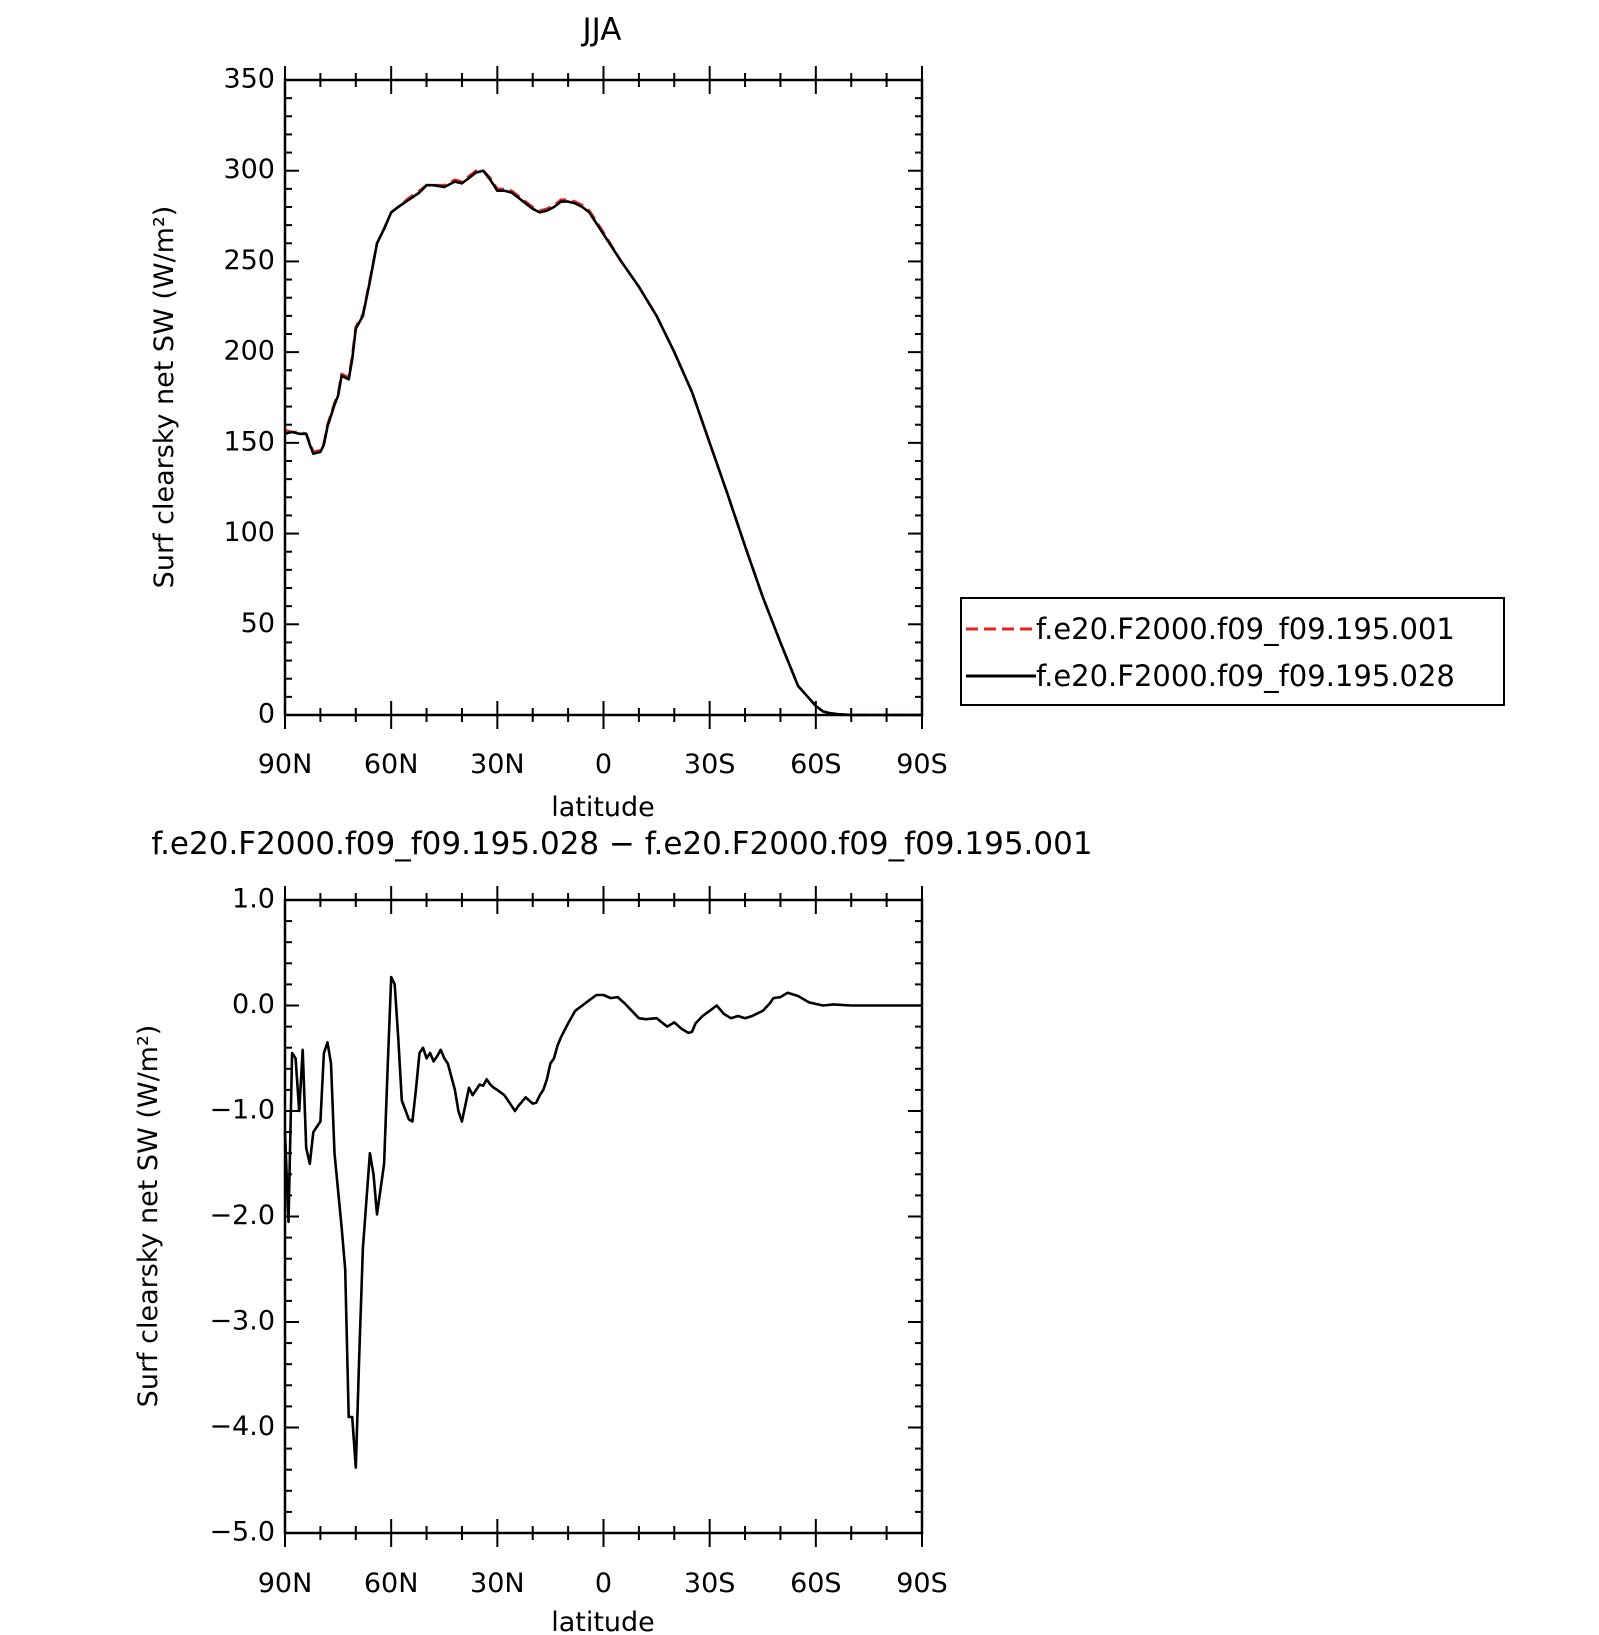  What do you see at coordinates (1245, 629) in the screenshot?
I see `legend-label-series-1: f.e20.F2000.f09_f09.195.001` at bounding box center [1245, 629].